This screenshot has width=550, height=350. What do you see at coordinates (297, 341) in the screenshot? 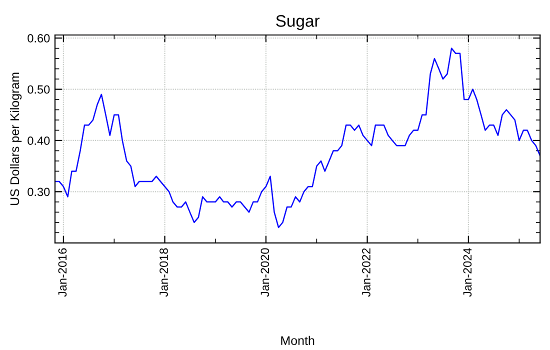
I see `x-axis-title: Month` at bounding box center [297, 341].